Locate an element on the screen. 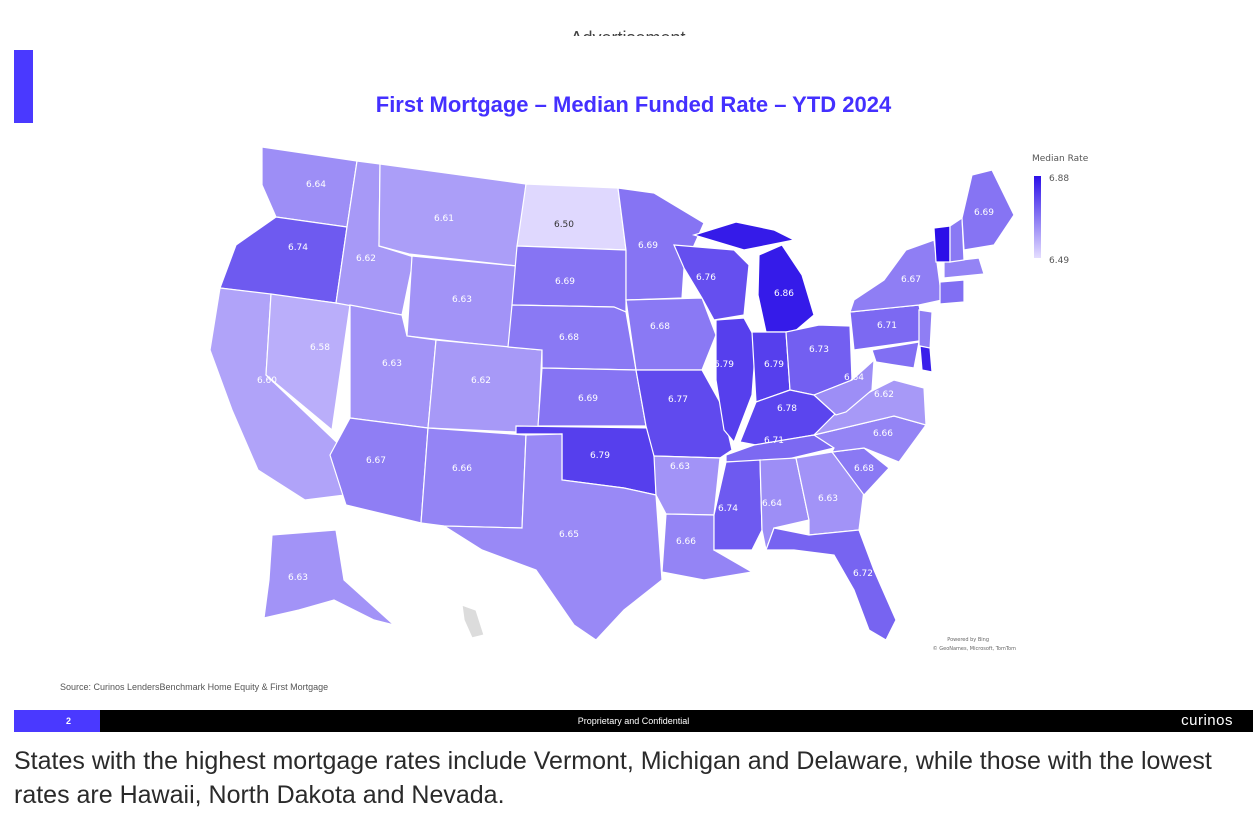 The width and height of the screenshot is (1256, 822). state-label-nv: 6.58 is located at coordinates (320, 348).